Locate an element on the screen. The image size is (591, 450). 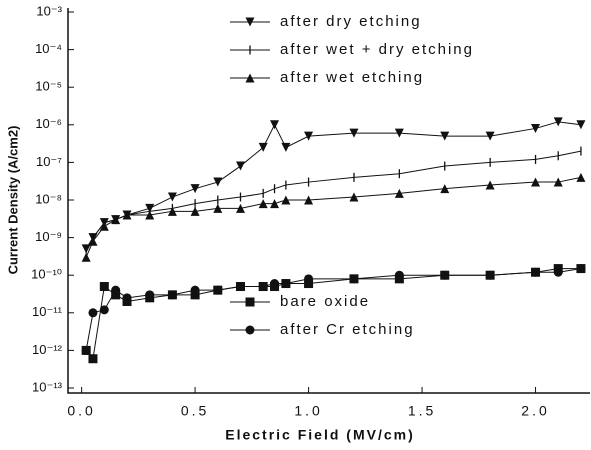
x-axis-title: Electric Field (MV/cm) is located at coordinates (319, 435).